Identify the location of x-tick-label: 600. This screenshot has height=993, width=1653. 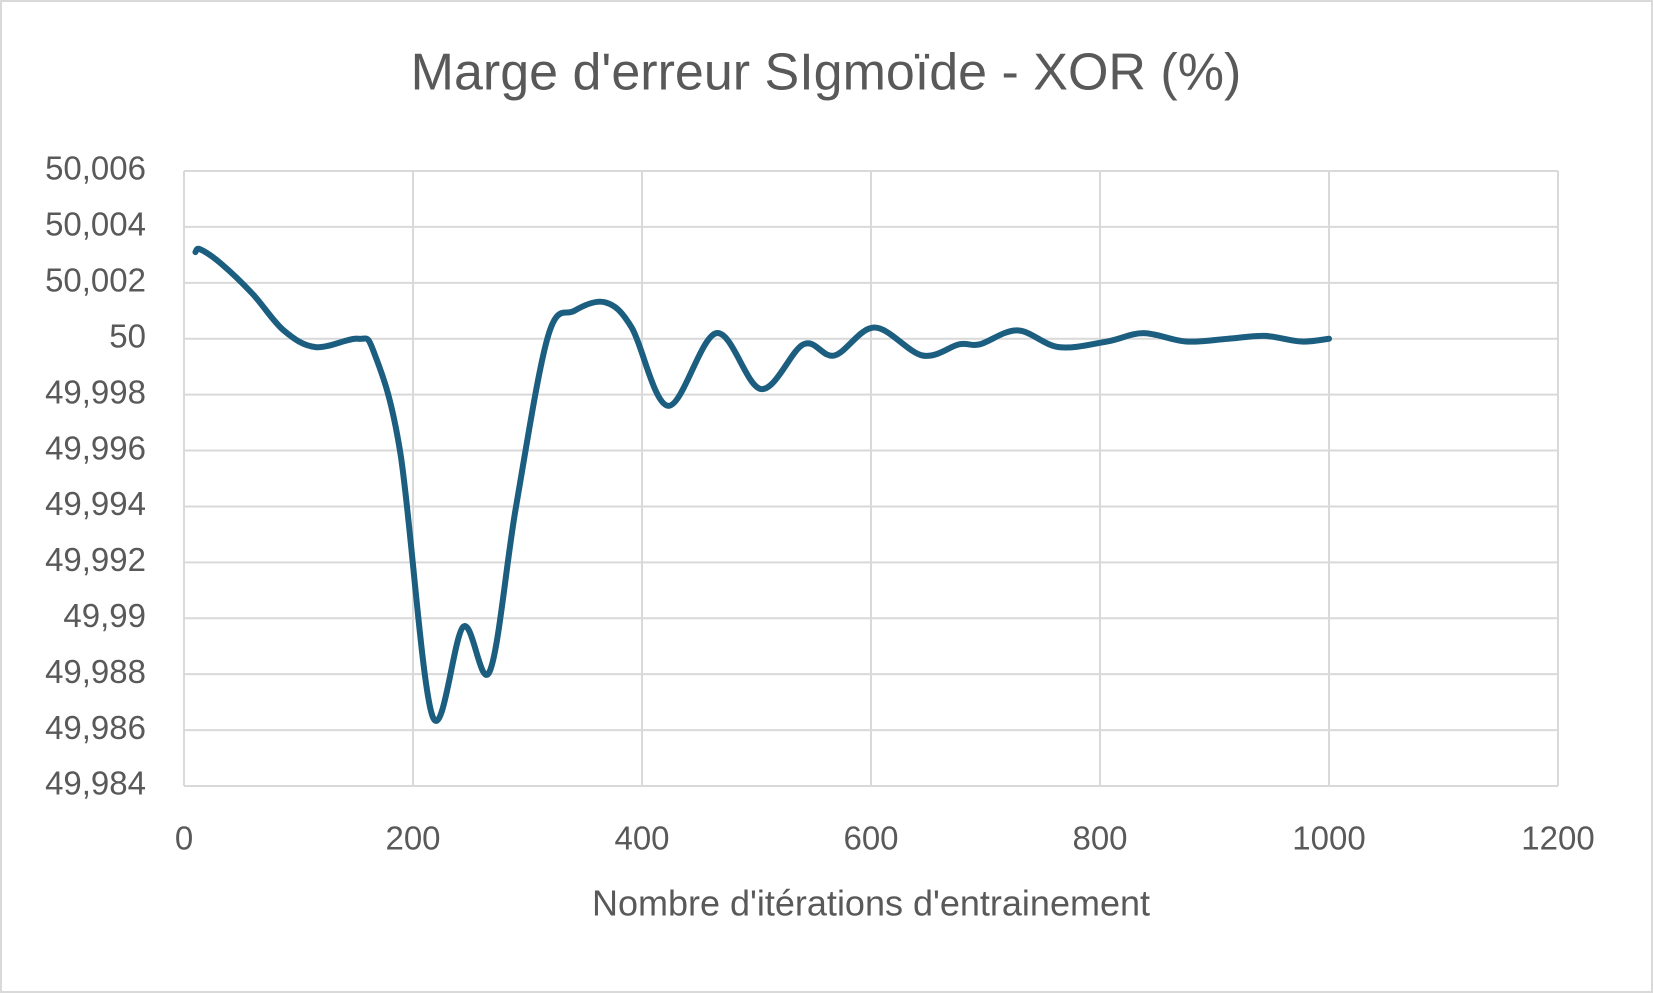
(870, 838).